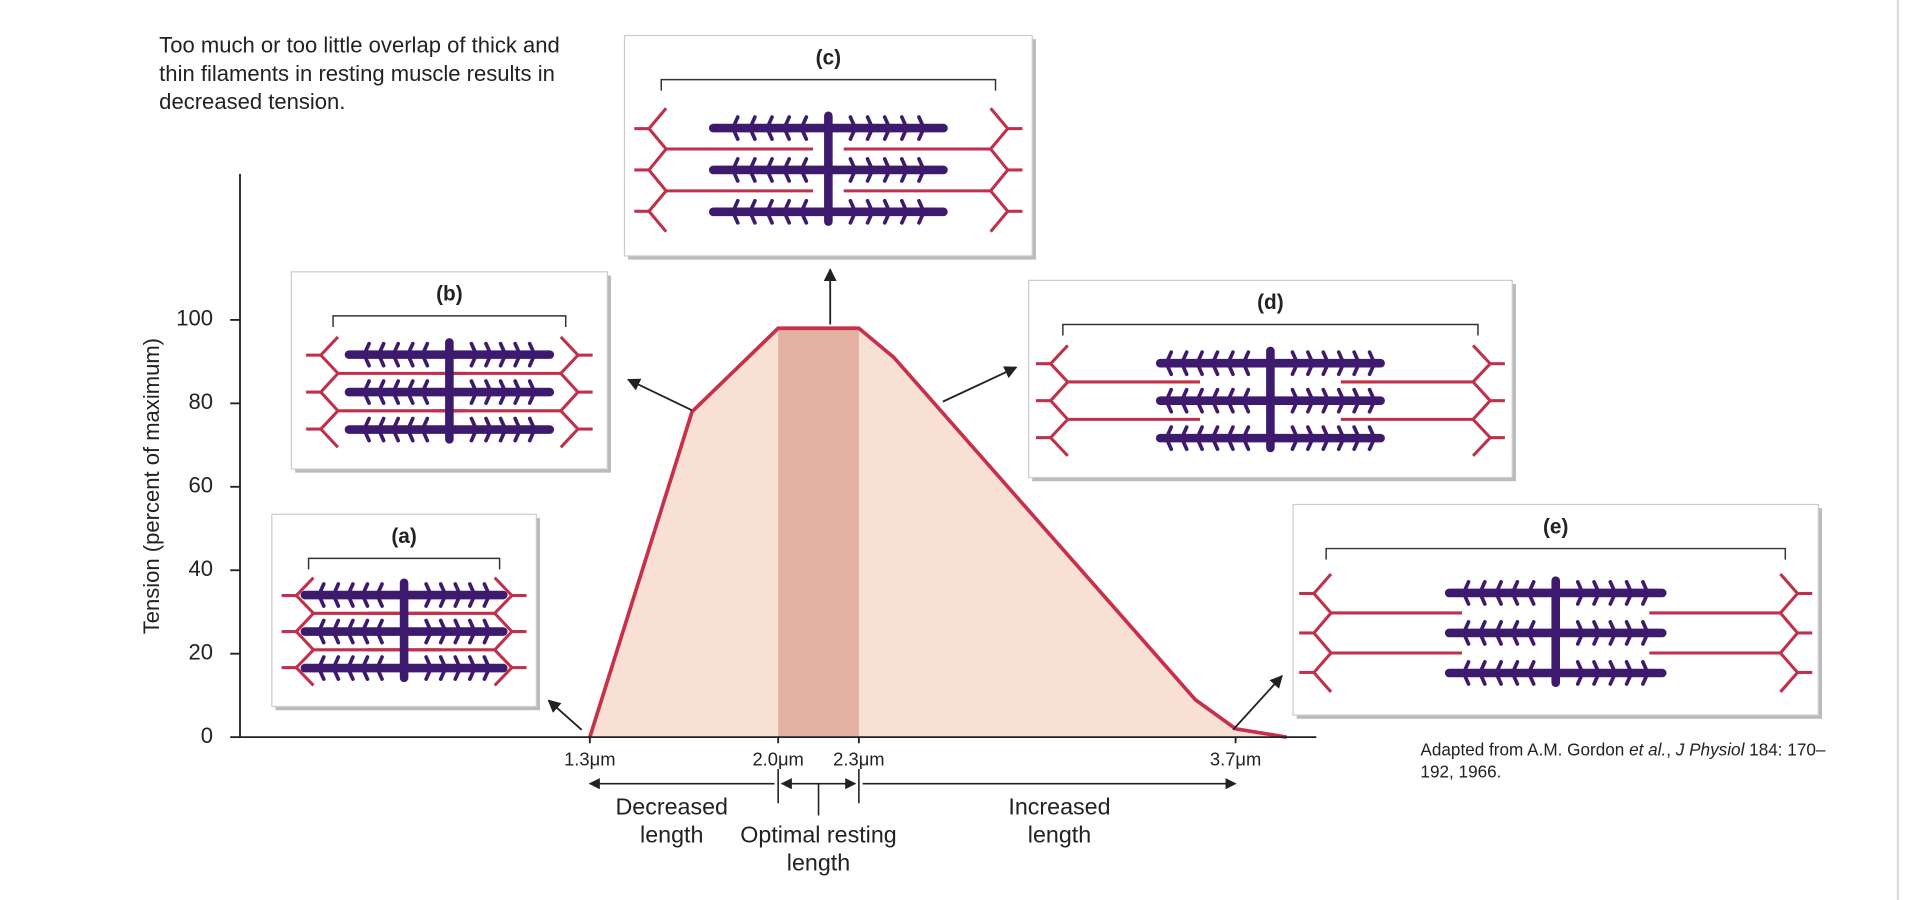 The image size is (1920, 900). Describe the element at coordinates (1059, 400) in the screenshot. I see `z-line` at that location.